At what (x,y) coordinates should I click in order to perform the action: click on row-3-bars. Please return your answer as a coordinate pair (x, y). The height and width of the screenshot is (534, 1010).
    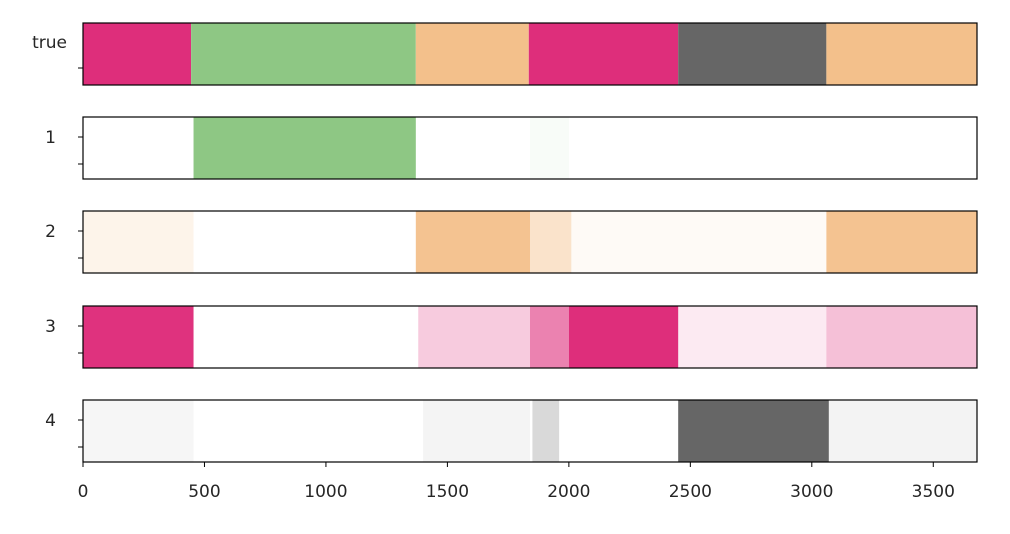
    Looking at the image, I should click on (530, 337).